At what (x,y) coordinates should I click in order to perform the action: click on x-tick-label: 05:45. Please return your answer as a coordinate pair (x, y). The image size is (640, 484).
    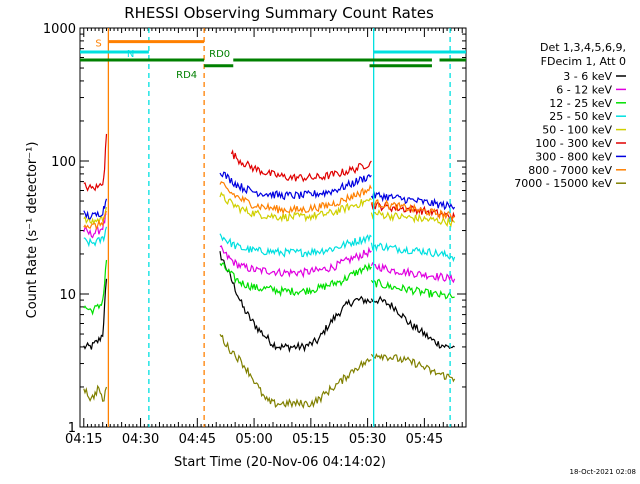
    Looking at the image, I should click on (424, 439).